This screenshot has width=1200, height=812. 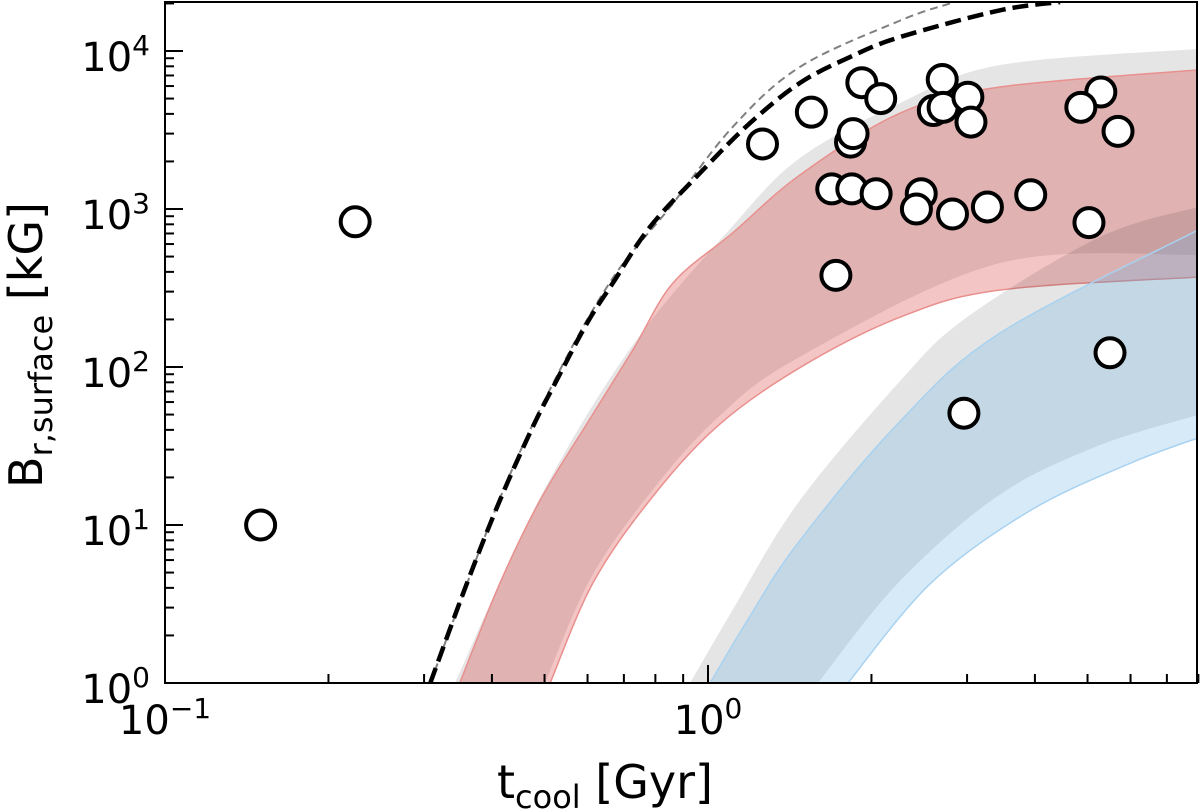 I want to click on x-axis-label: tcool [Gyr], so click(x=605, y=783).